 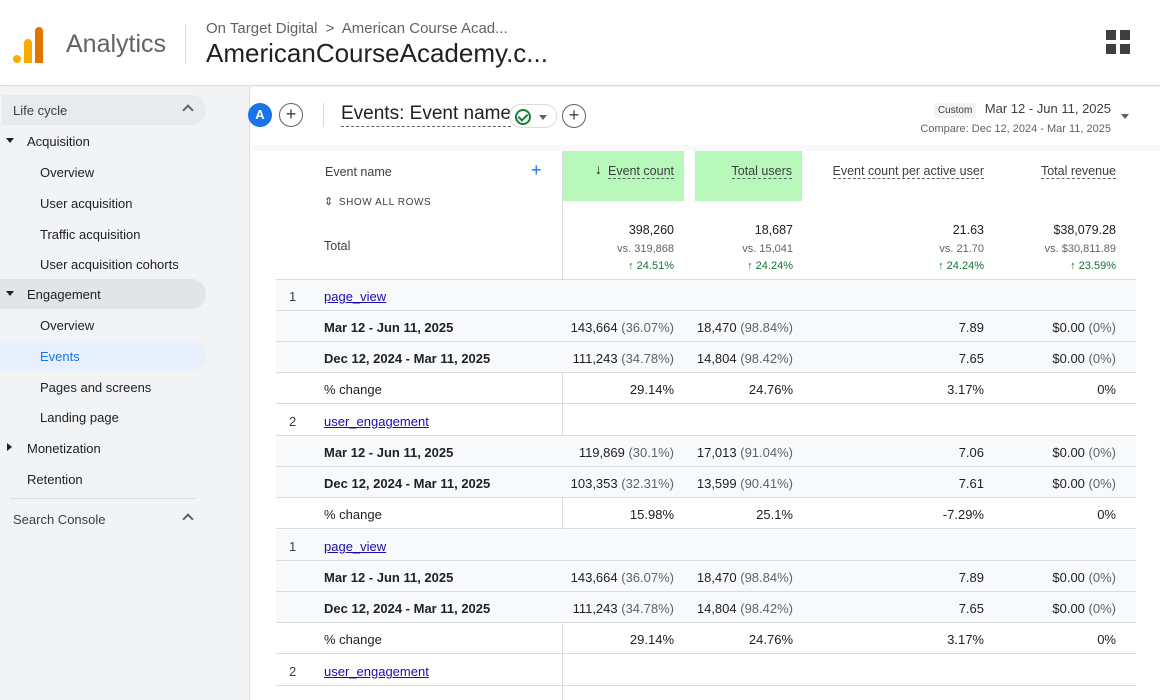 What do you see at coordinates (1060, 176) in the screenshot?
I see `column-header-total-revenue: Total revenue` at bounding box center [1060, 176].